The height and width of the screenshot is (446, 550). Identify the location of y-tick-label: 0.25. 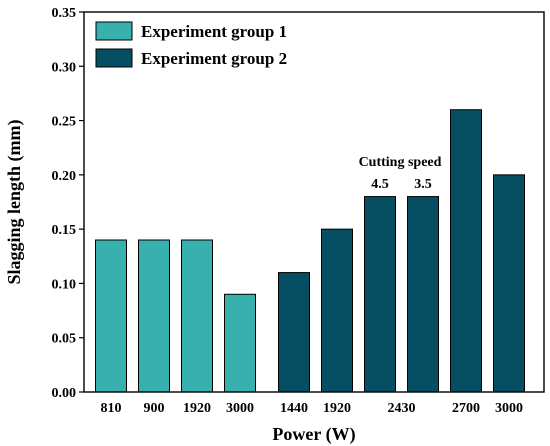
(64, 122).